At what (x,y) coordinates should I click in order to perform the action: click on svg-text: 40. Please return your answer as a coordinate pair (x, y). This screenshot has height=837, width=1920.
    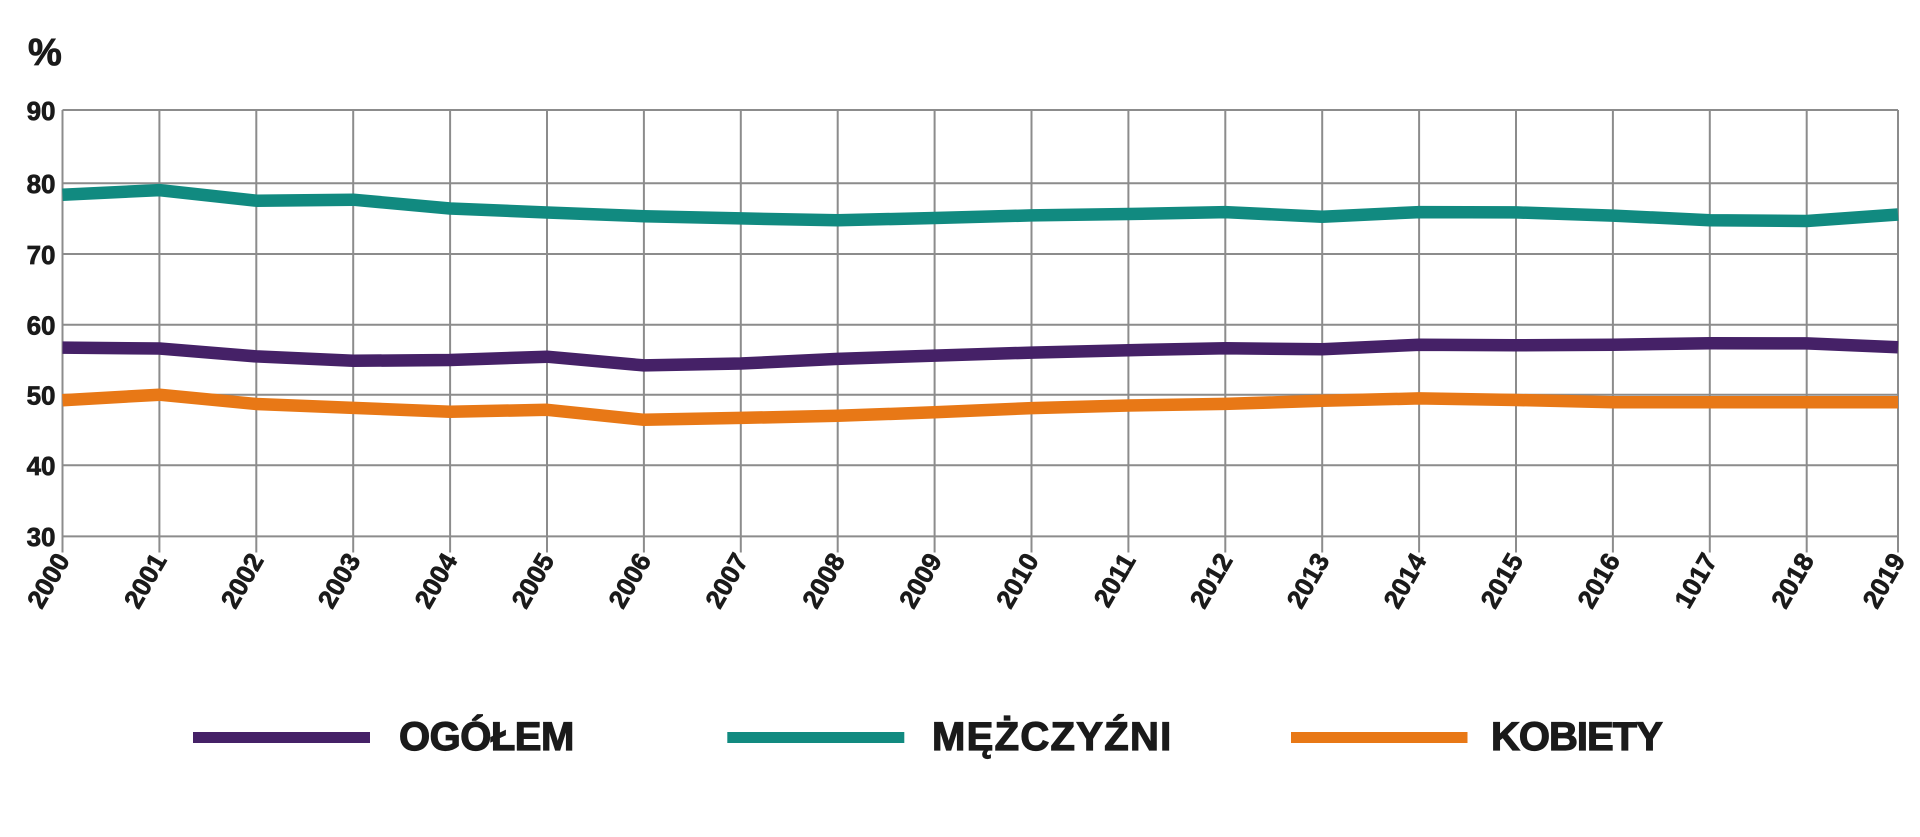
    Looking at the image, I should click on (41, 466).